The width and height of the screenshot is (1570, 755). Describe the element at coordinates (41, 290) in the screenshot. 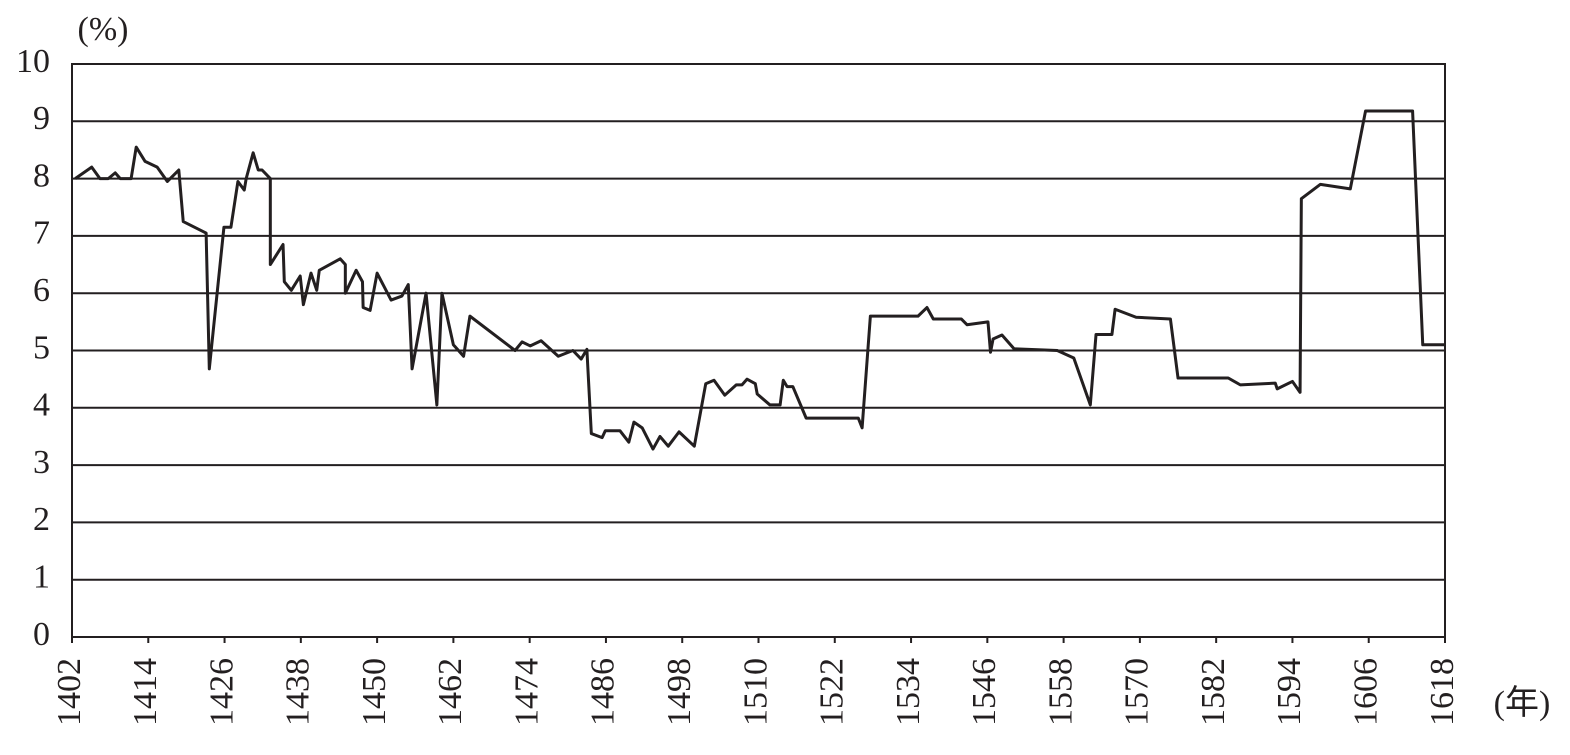

I see `y-tick-label: 6` at that location.